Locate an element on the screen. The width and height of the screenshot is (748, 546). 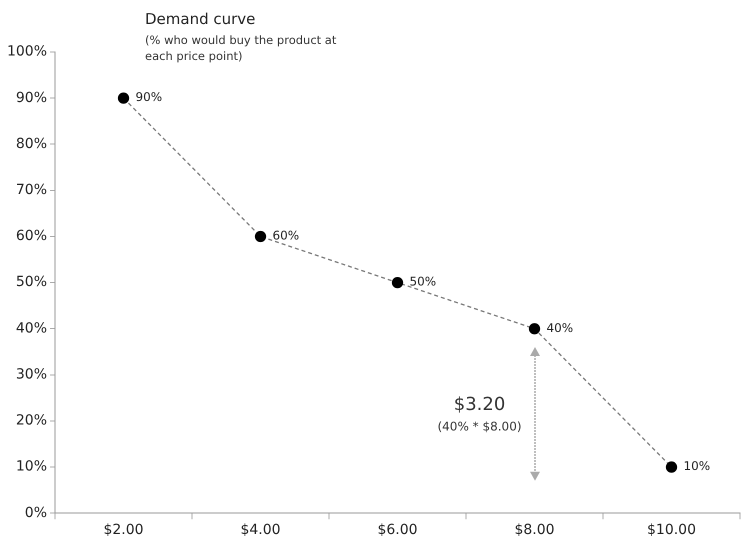
x-tick-label: $6.00 is located at coordinates (397, 530).